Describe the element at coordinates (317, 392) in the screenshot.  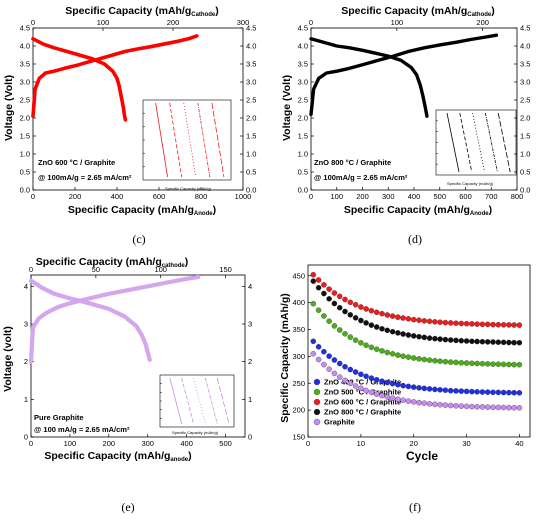
I see `legend-marker` at that location.